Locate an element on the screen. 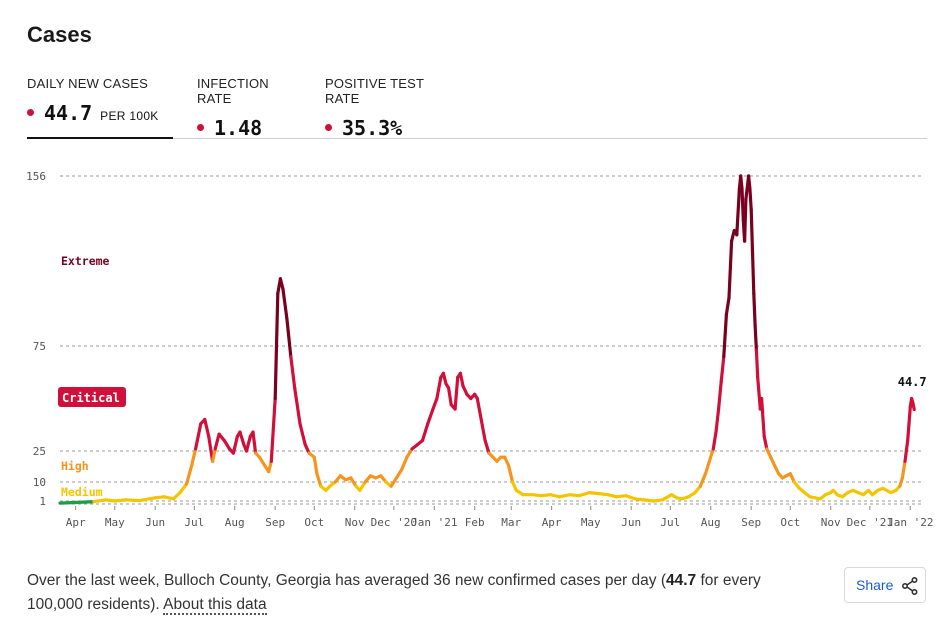 Image resolution: width=937 pixels, height=624 pixels. share-button: Share is located at coordinates (885, 585).